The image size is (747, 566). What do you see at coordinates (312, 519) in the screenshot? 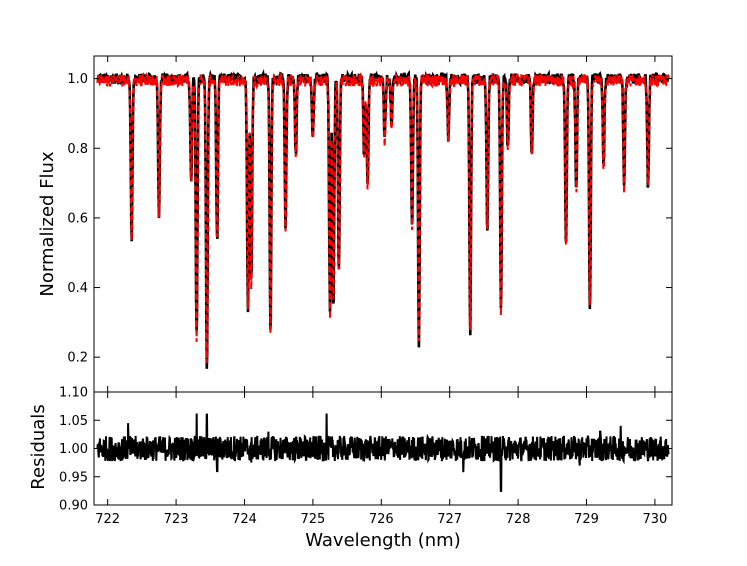
I see `x-tick-label: 725` at bounding box center [312, 519].